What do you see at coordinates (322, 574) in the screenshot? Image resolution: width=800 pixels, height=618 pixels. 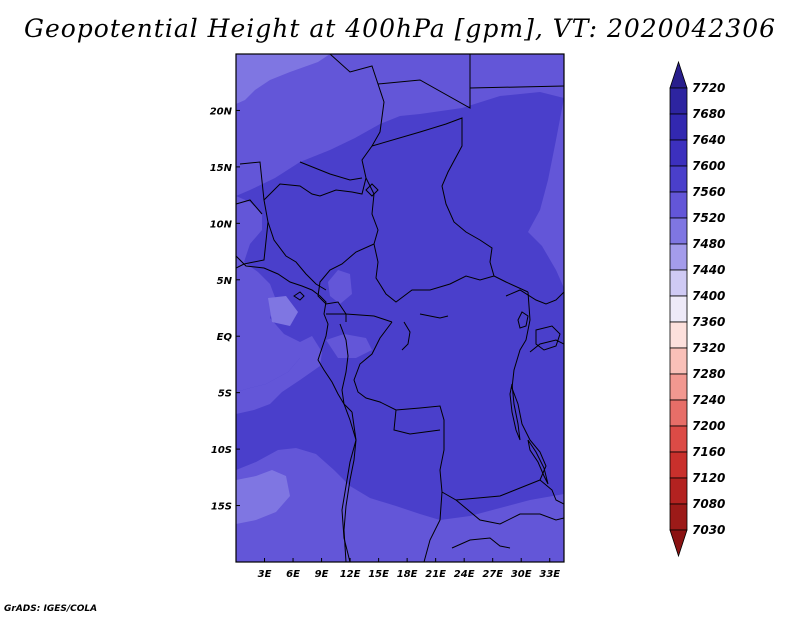 I see `x-tick-label: 9E` at bounding box center [322, 574].